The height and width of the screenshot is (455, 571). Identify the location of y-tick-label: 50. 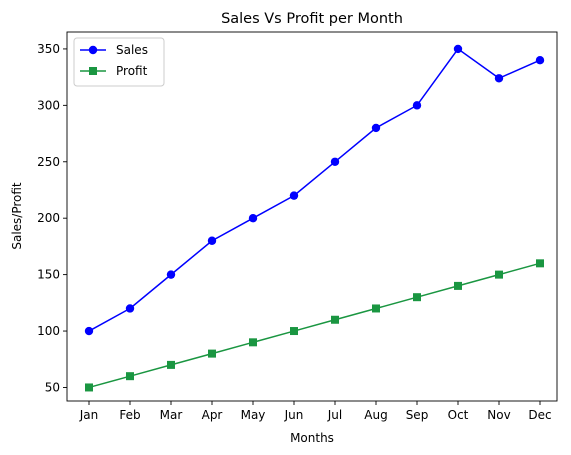
(52, 387).